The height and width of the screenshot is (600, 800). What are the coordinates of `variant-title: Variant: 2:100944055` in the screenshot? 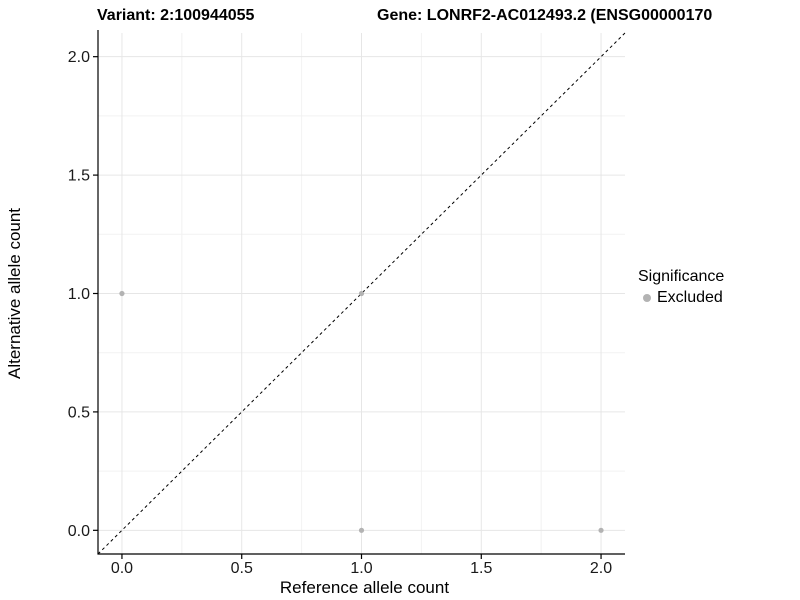 It's located at (176, 15).